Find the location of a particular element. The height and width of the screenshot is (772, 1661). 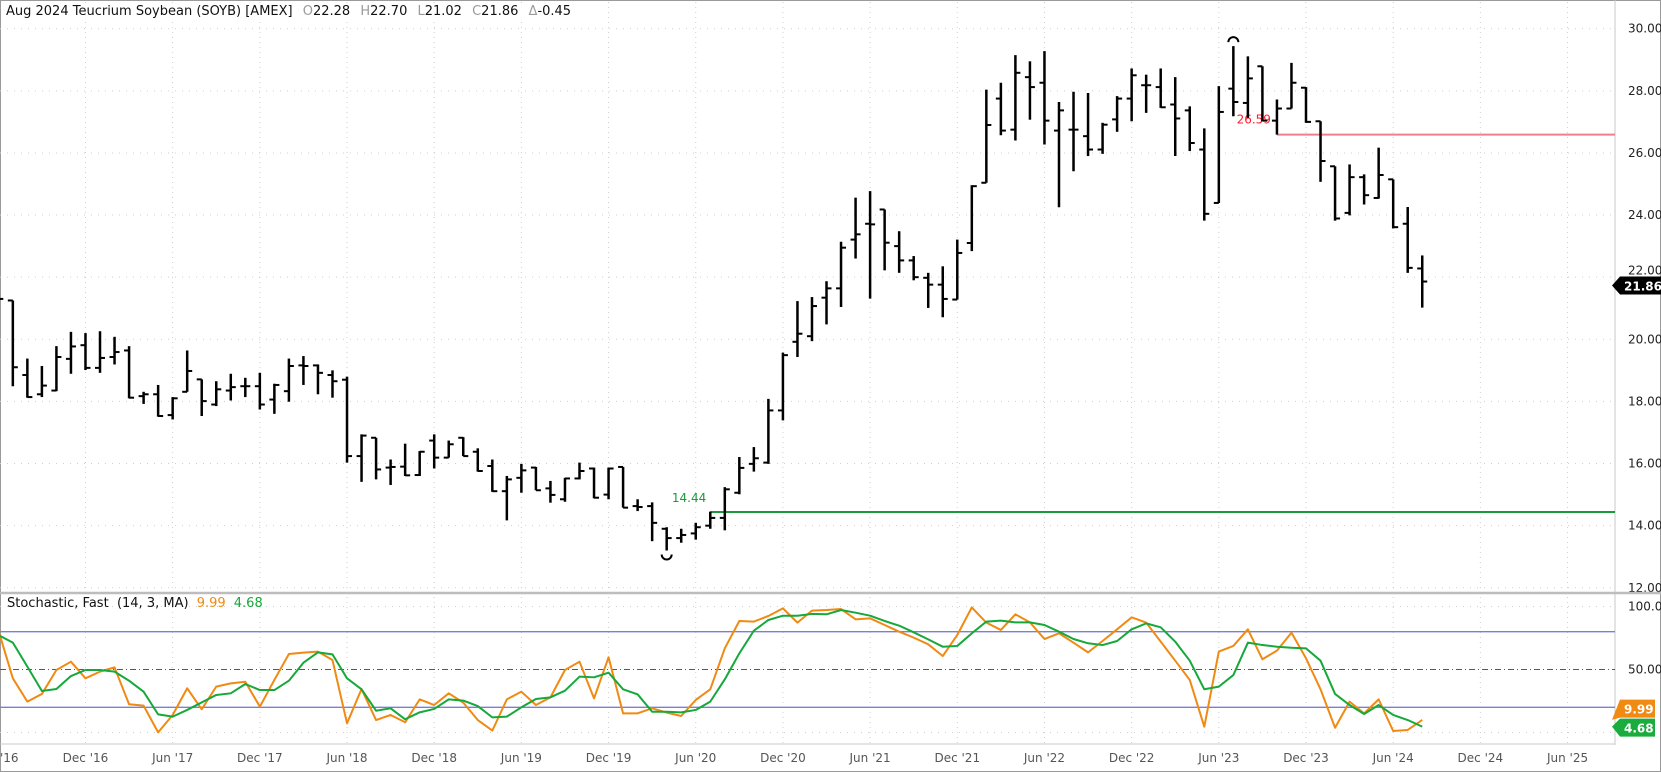

x-tick-label: Dec '23 is located at coordinates (1306, 758).